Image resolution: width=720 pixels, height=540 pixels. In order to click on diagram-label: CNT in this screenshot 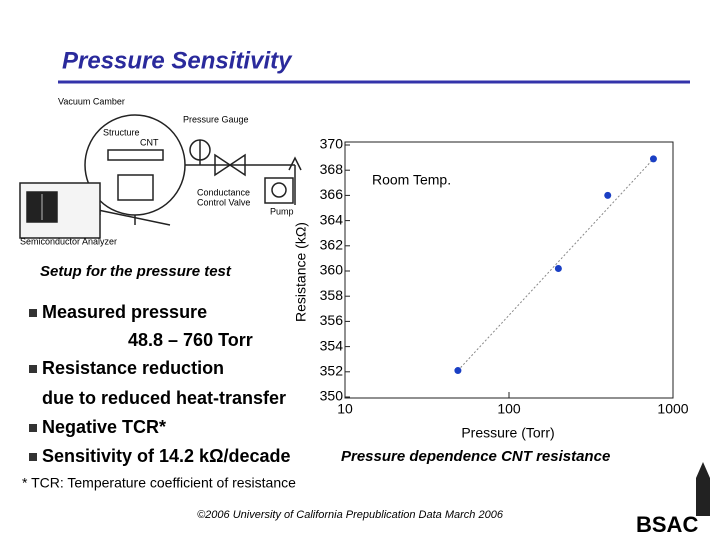, I will do `click(149, 142)`.